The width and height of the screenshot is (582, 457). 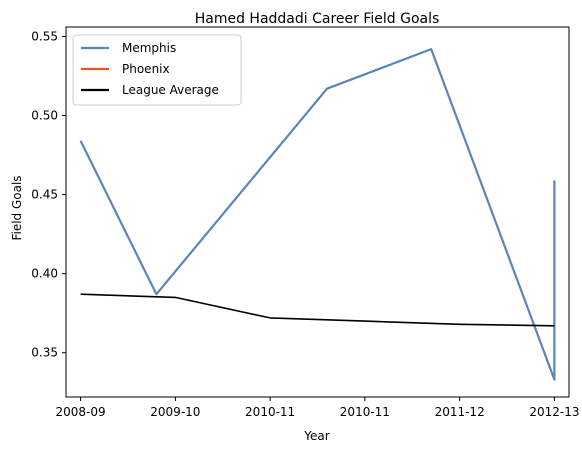 What do you see at coordinates (170, 90) in the screenshot?
I see `legend-label-league-average: League Average` at bounding box center [170, 90].